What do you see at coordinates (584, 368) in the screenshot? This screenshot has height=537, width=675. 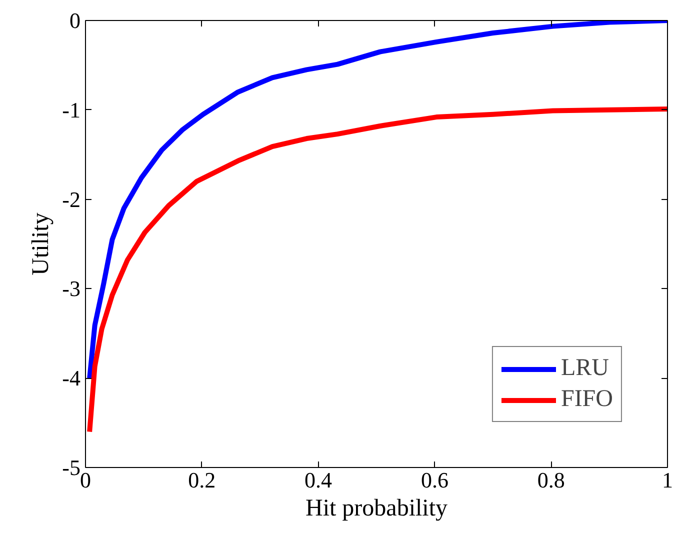 I see `legend-label: LRU` at bounding box center [584, 368].